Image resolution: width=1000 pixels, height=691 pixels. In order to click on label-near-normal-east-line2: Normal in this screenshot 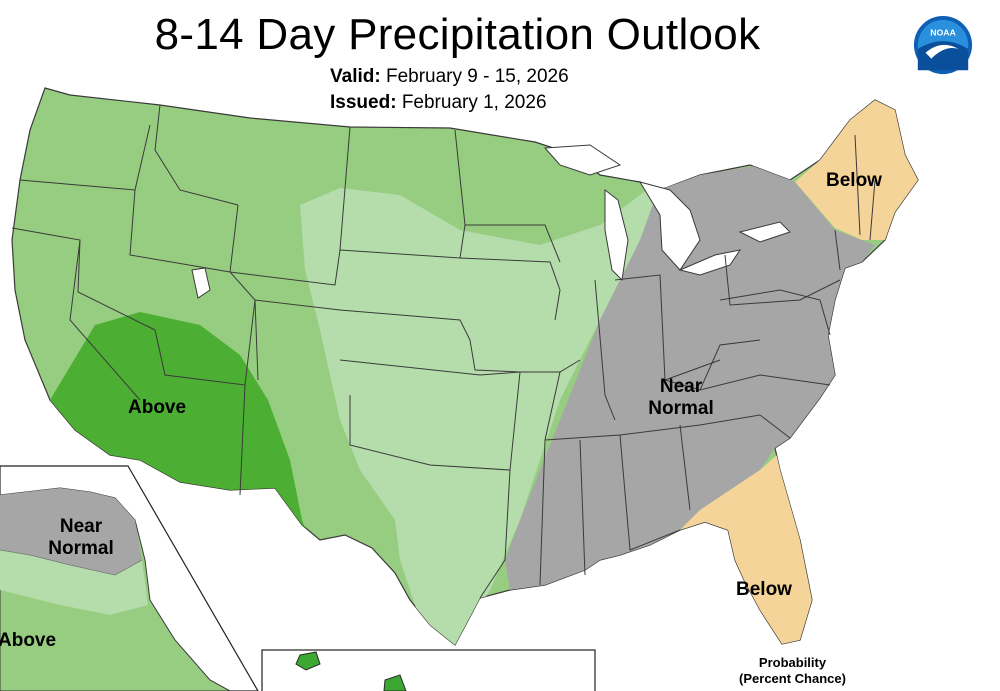, I will do `click(681, 408)`.